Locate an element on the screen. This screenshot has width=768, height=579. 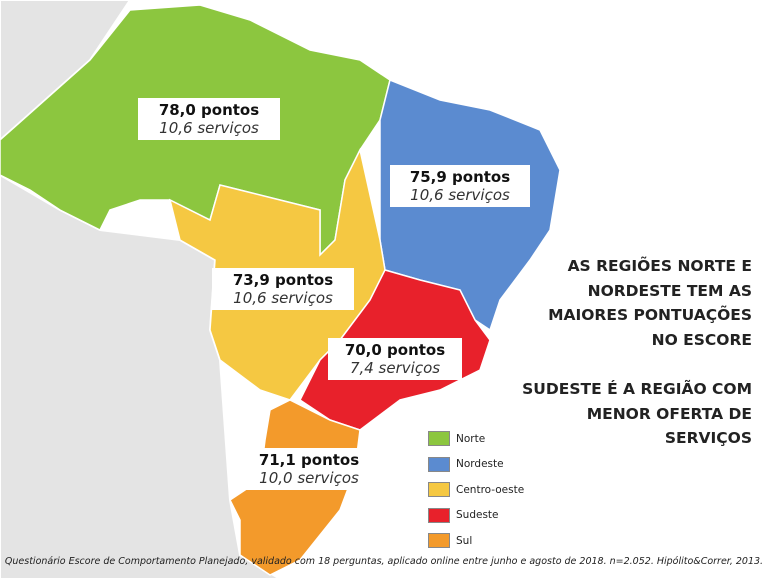
score: 78,0 pontos is located at coordinates (209, 110).